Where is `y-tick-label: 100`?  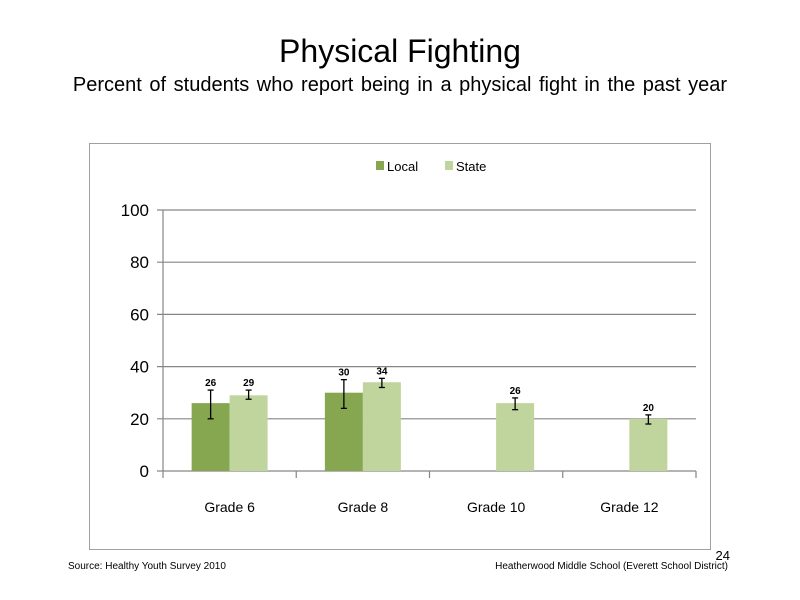 y-tick-label: 100 is located at coordinates (135, 210).